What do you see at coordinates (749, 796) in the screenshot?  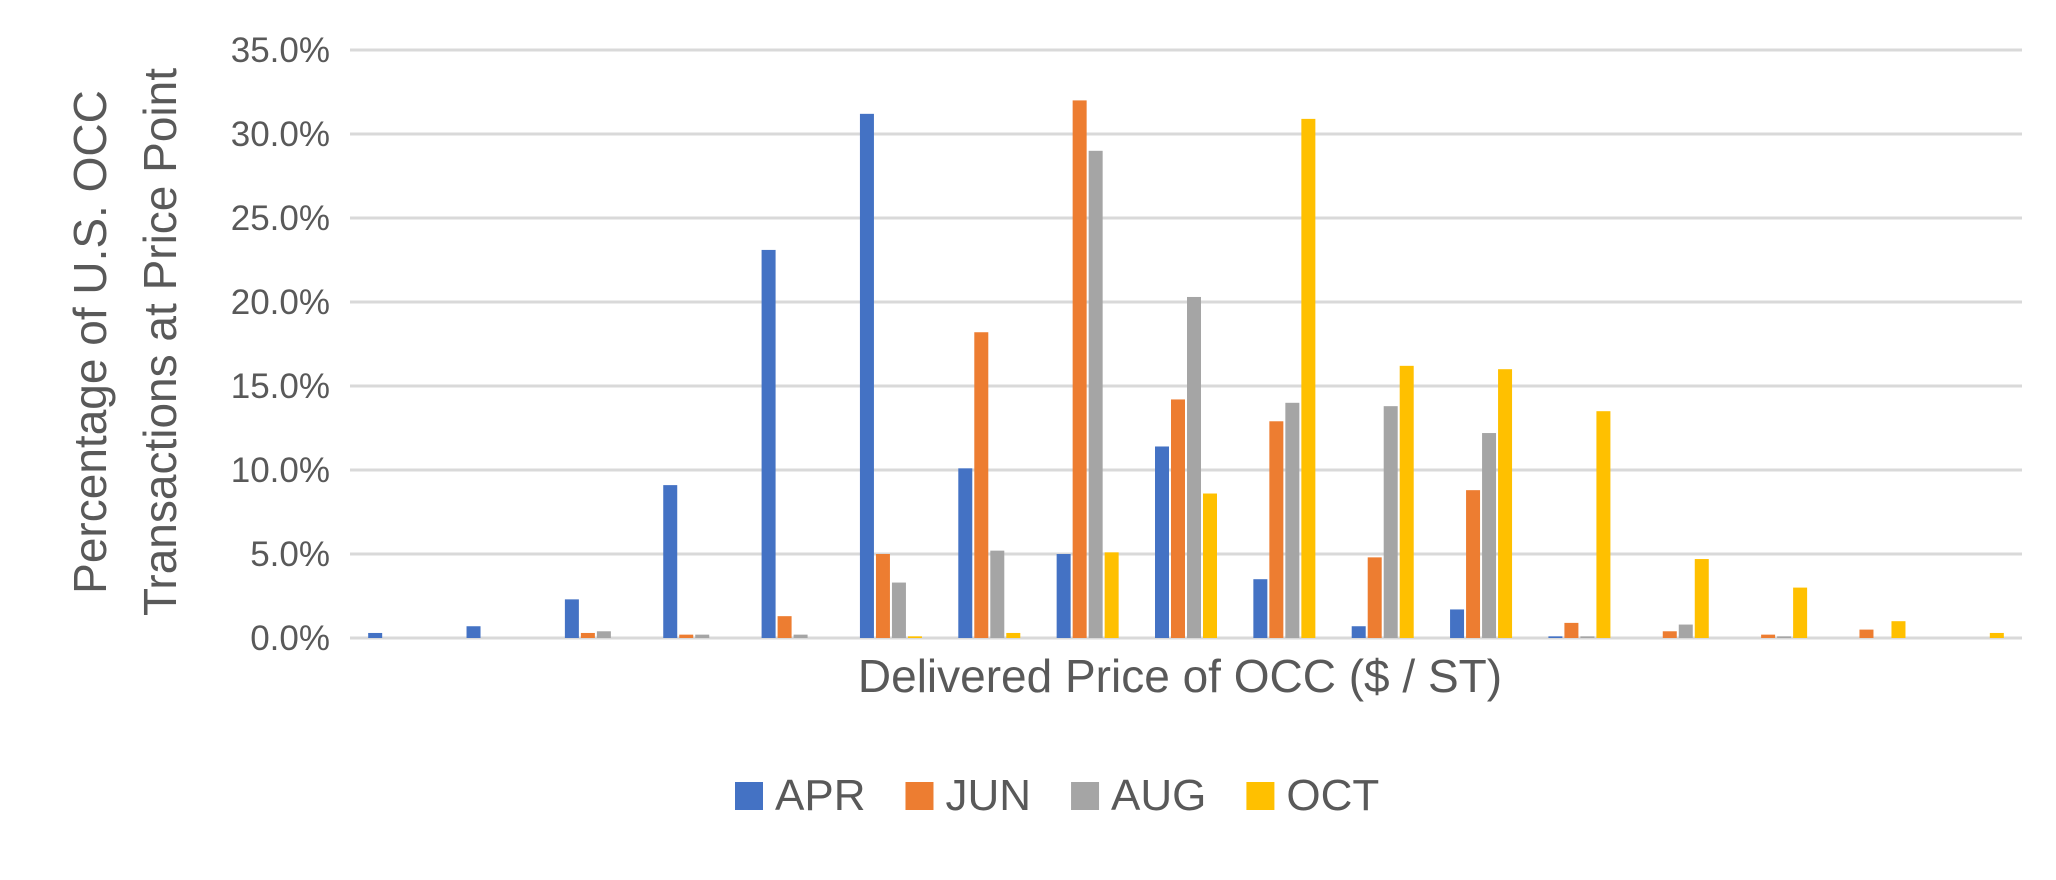 I see `legend-swatch-apr` at bounding box center [749, 796].